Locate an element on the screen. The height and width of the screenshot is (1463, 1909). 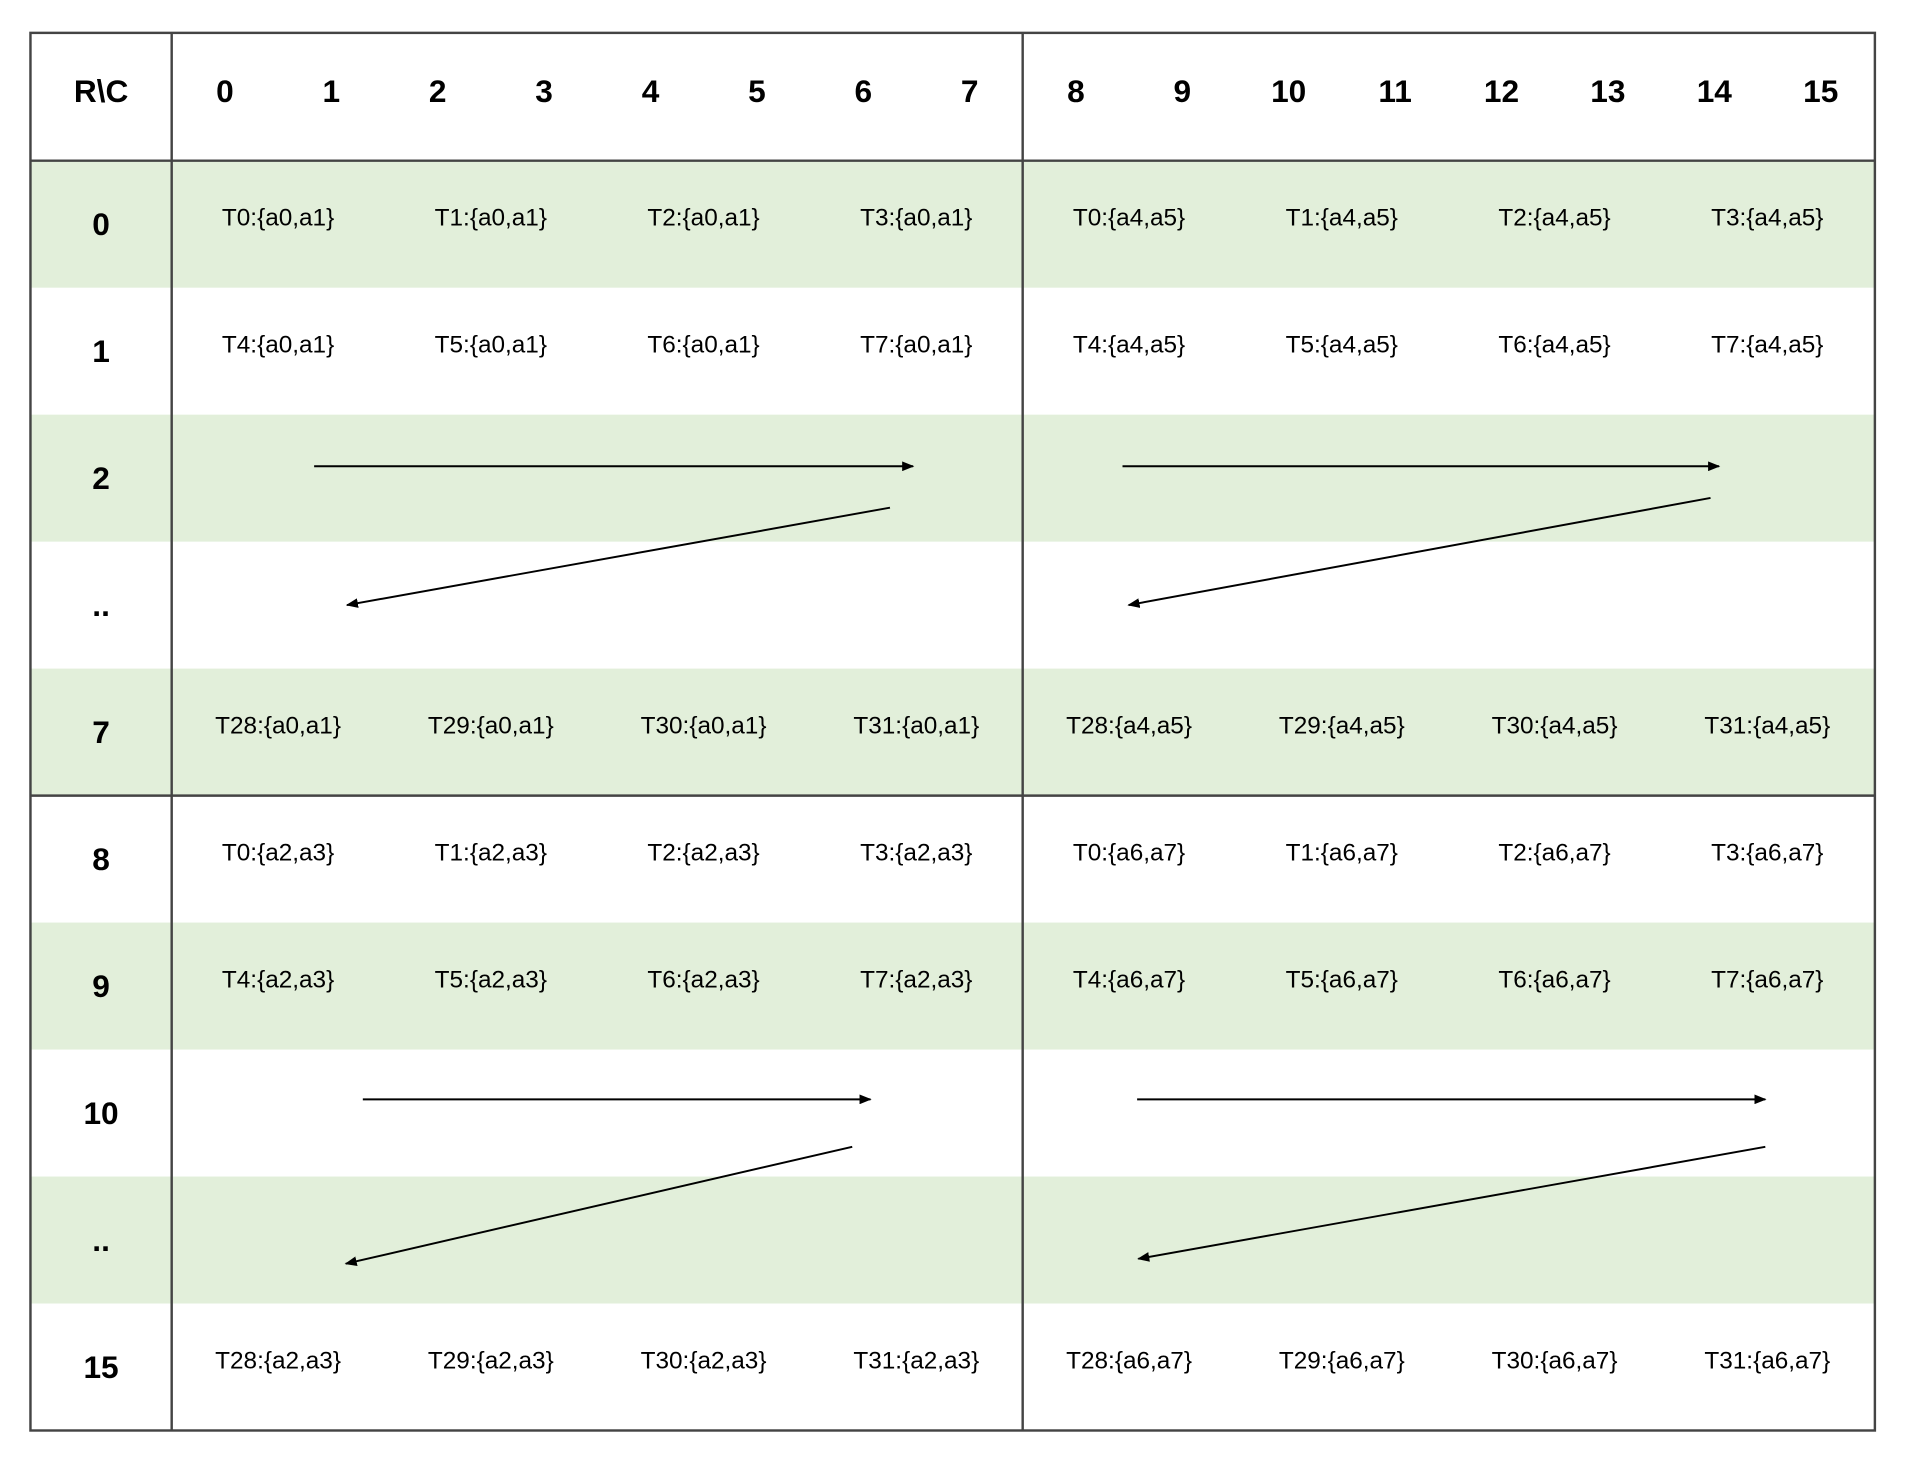
cell: T30:{a0,a1} is located at coordinates (704, 726).